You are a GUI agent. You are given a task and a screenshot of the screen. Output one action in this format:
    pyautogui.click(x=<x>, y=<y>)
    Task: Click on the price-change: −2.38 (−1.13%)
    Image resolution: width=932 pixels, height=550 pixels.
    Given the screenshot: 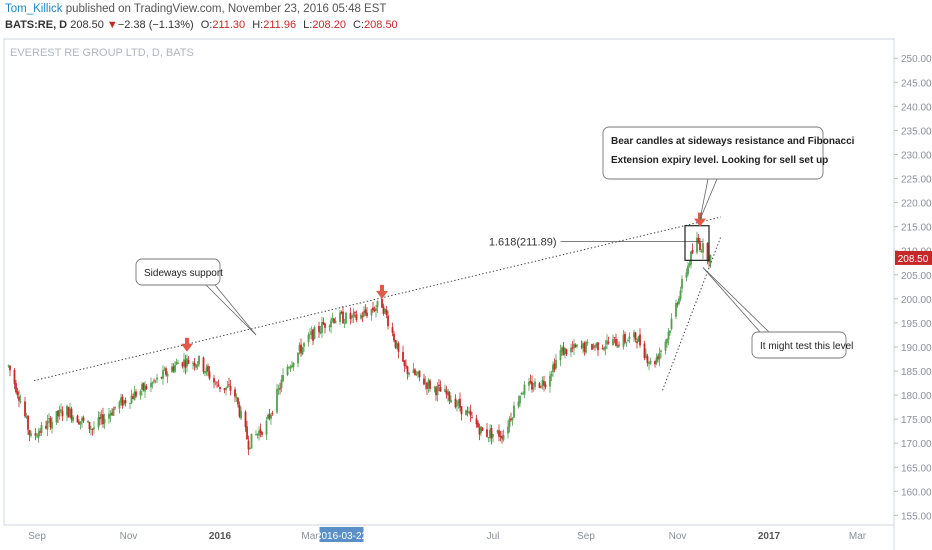 What is the action you would take?
    pyautogui.click(x=155, y=25)
    